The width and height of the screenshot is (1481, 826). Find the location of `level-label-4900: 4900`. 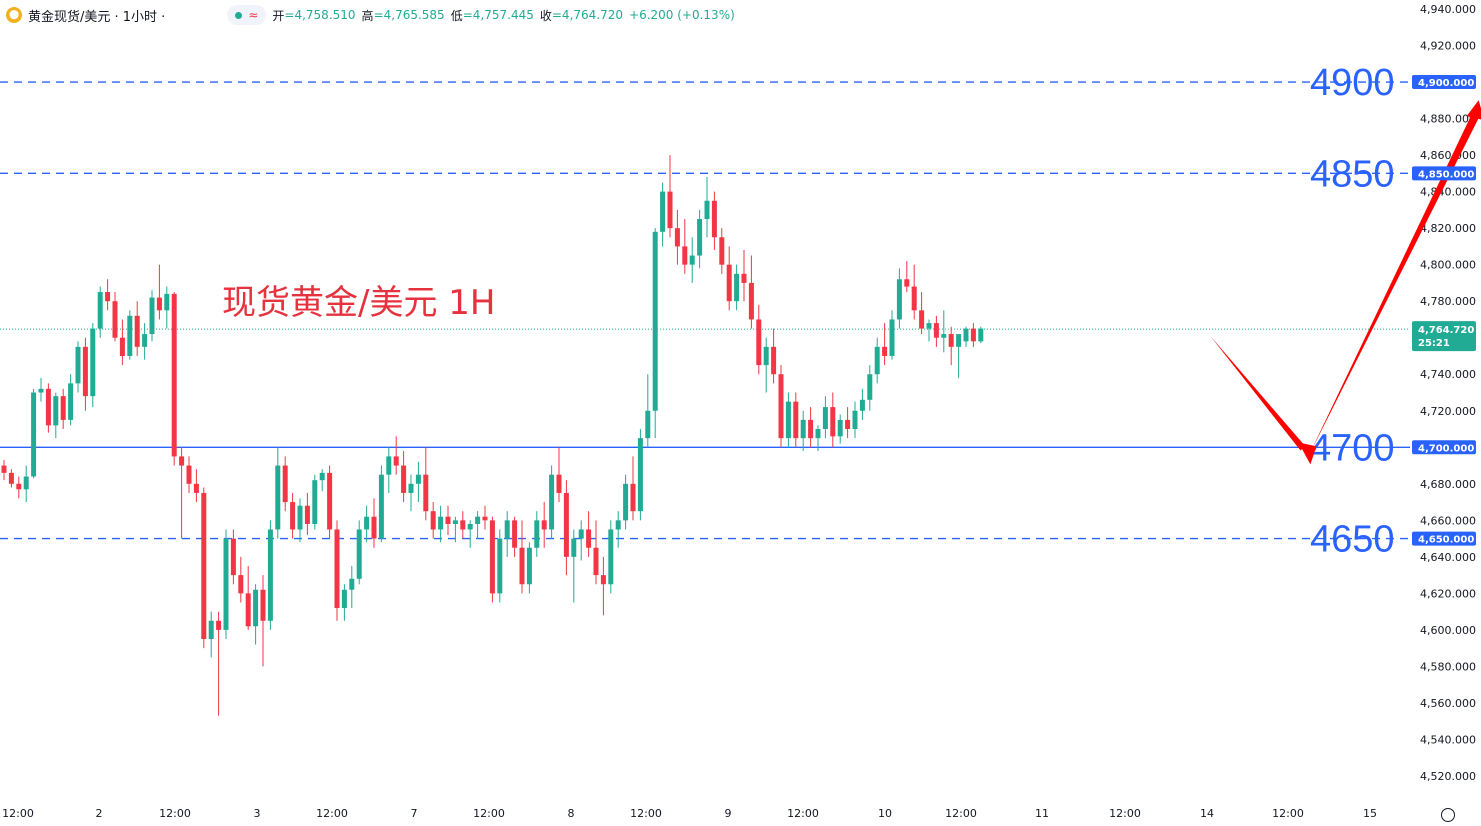

level-label-4900: 4900 is located at coordinates (1352, 83).